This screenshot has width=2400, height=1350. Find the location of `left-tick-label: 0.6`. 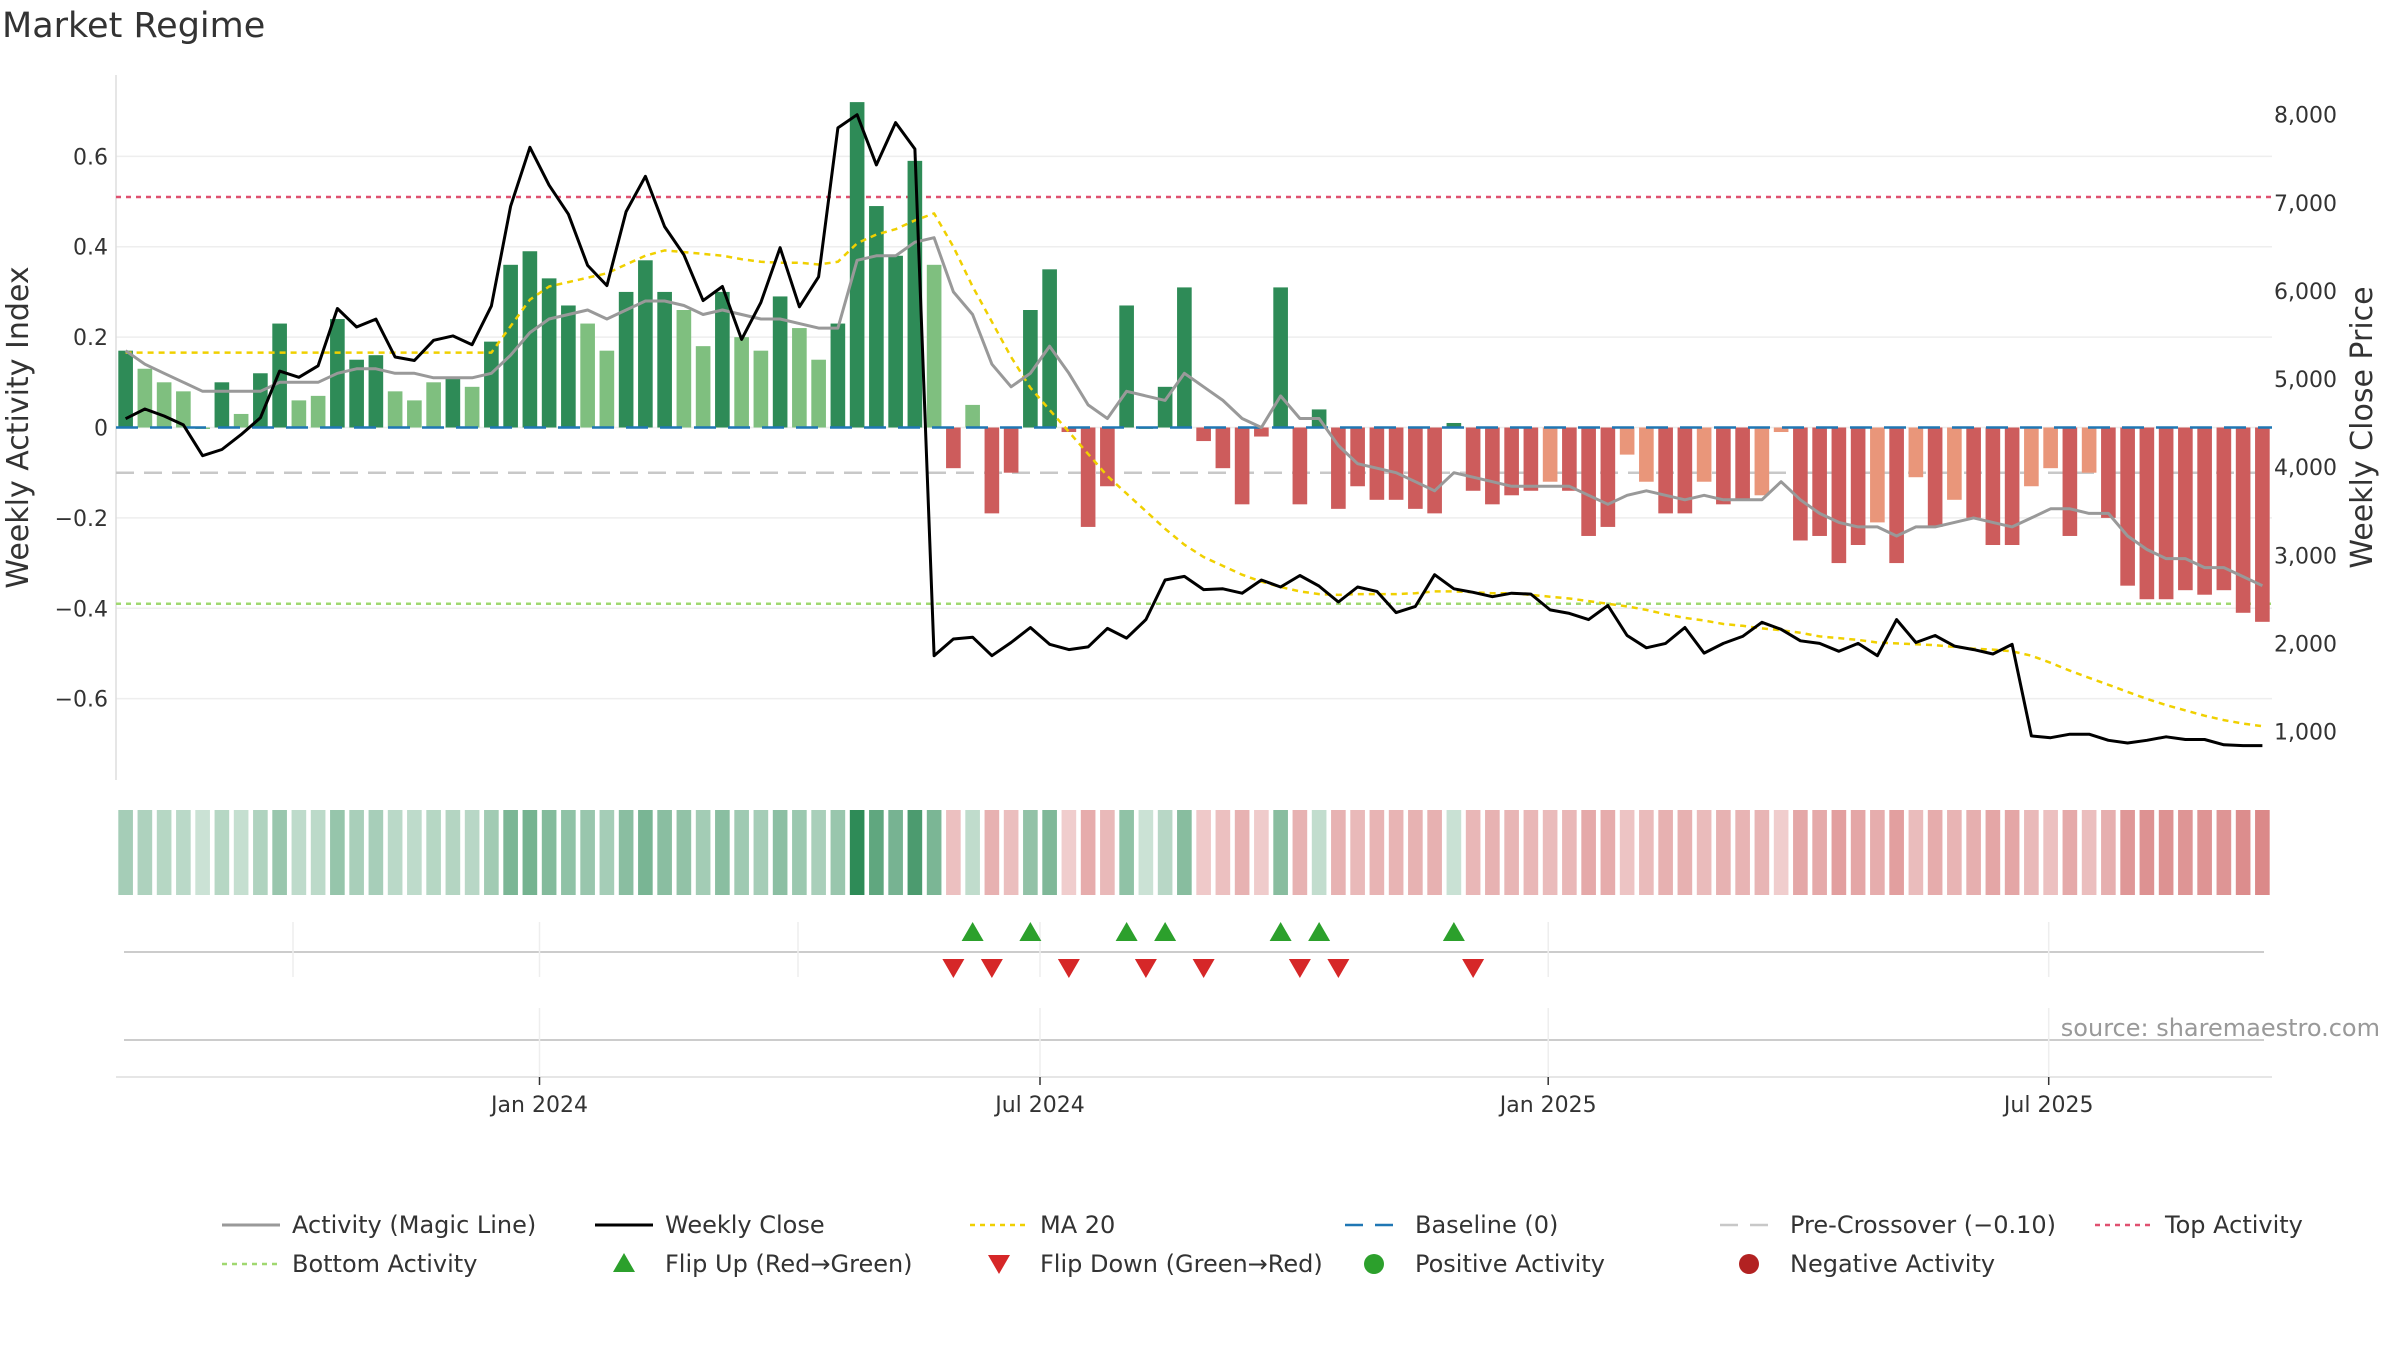

left-tick-label: 0.6 is located at coordinates (90, 157).